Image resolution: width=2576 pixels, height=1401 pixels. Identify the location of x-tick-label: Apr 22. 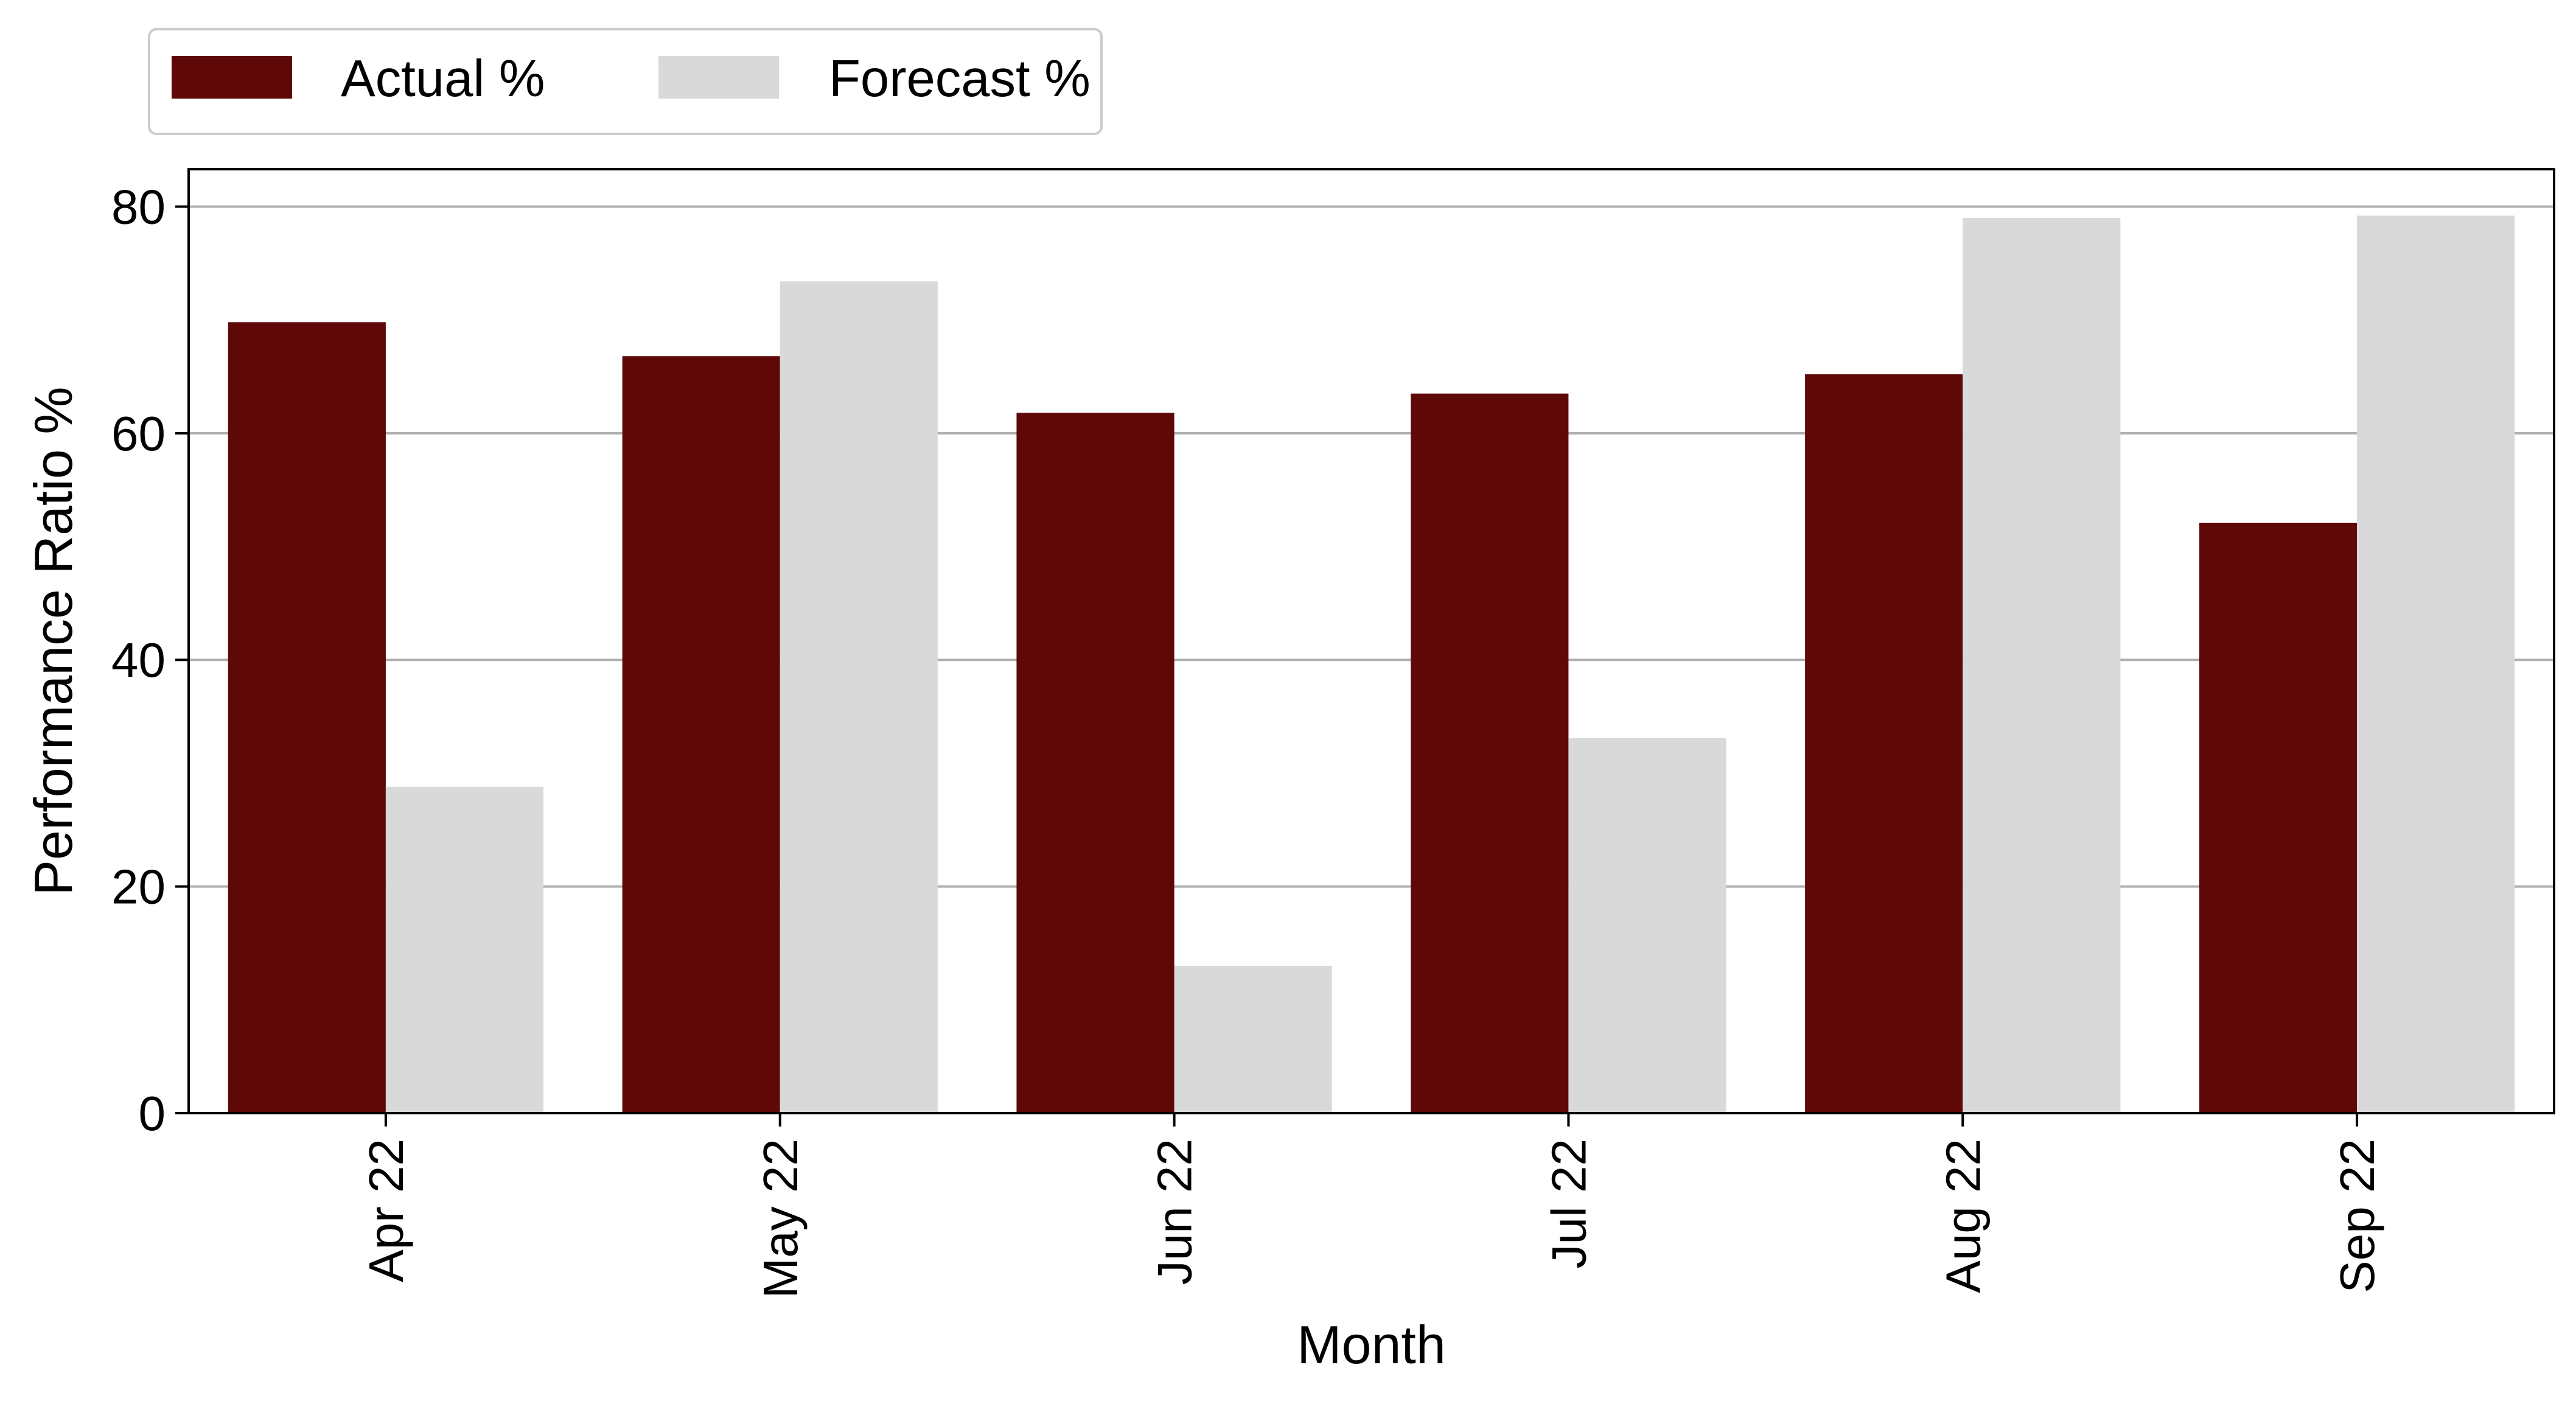
(386, 1210).